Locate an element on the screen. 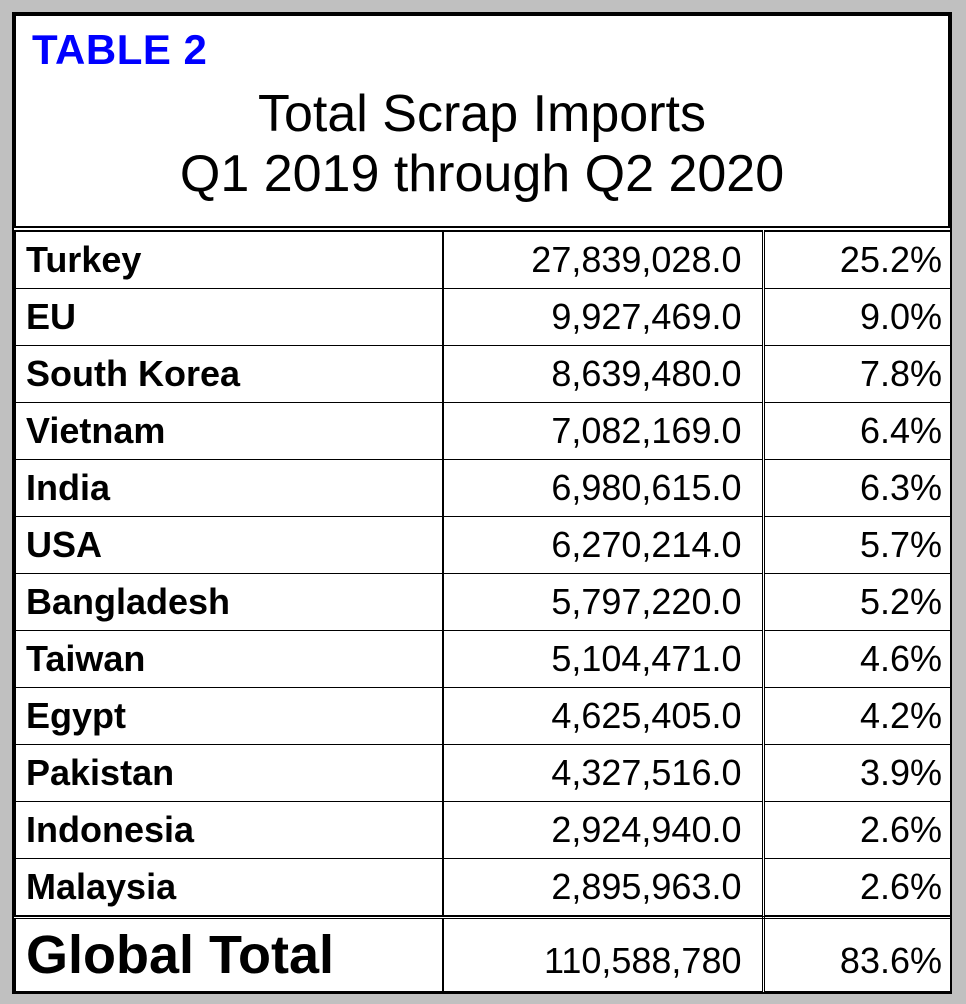 This screenshot has height=1004, width=966. country-cell: EU is located at coordinates (228, 317).